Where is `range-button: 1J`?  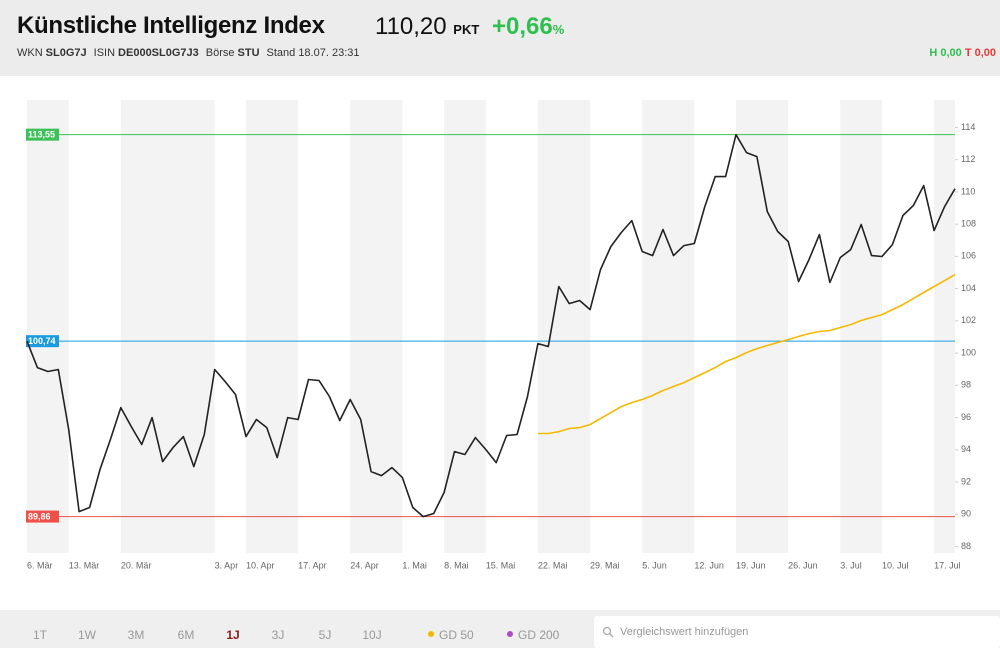
range-button: 1J is located at coordinates (233, 635).